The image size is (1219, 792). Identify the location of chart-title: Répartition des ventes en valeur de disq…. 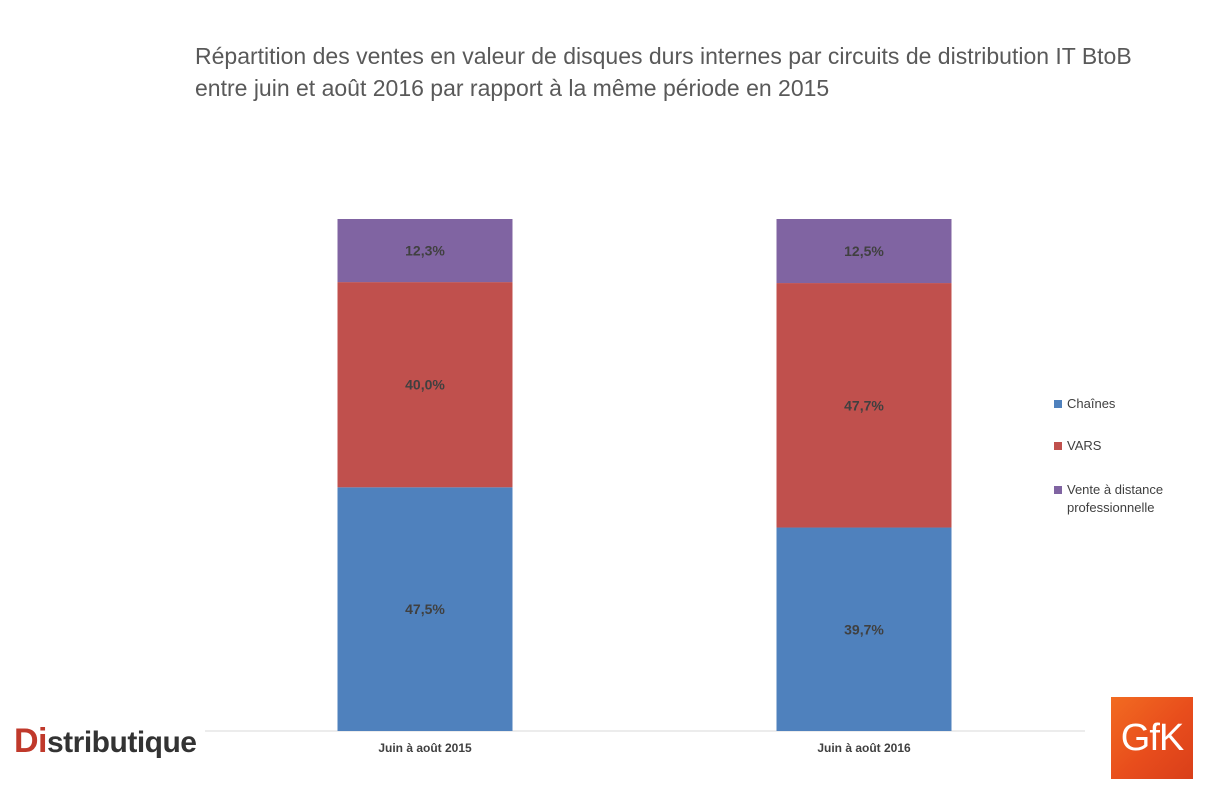
(663, 72).